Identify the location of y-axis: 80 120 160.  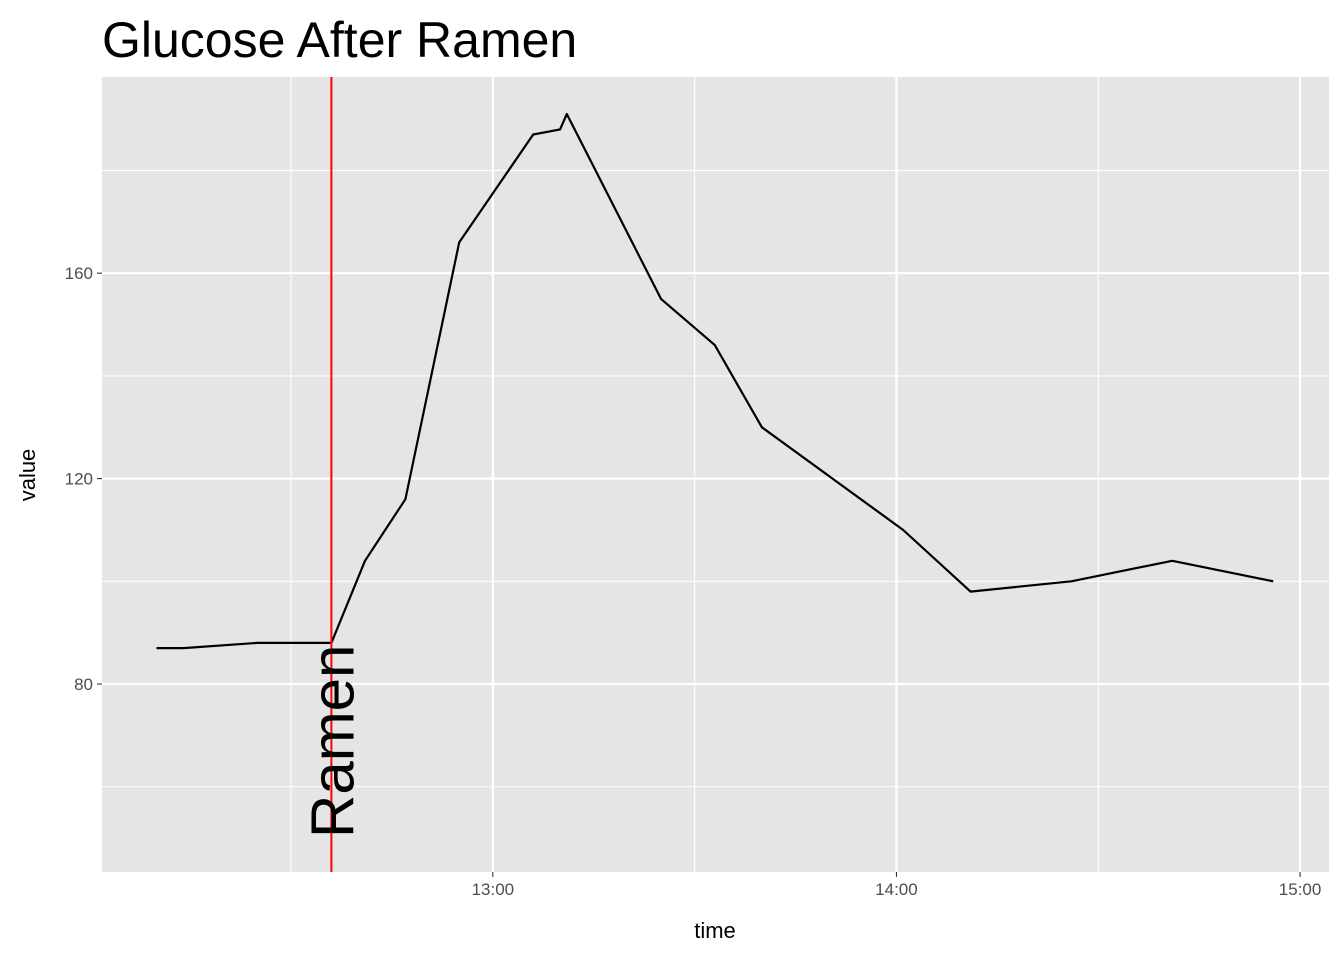
(83, 479).